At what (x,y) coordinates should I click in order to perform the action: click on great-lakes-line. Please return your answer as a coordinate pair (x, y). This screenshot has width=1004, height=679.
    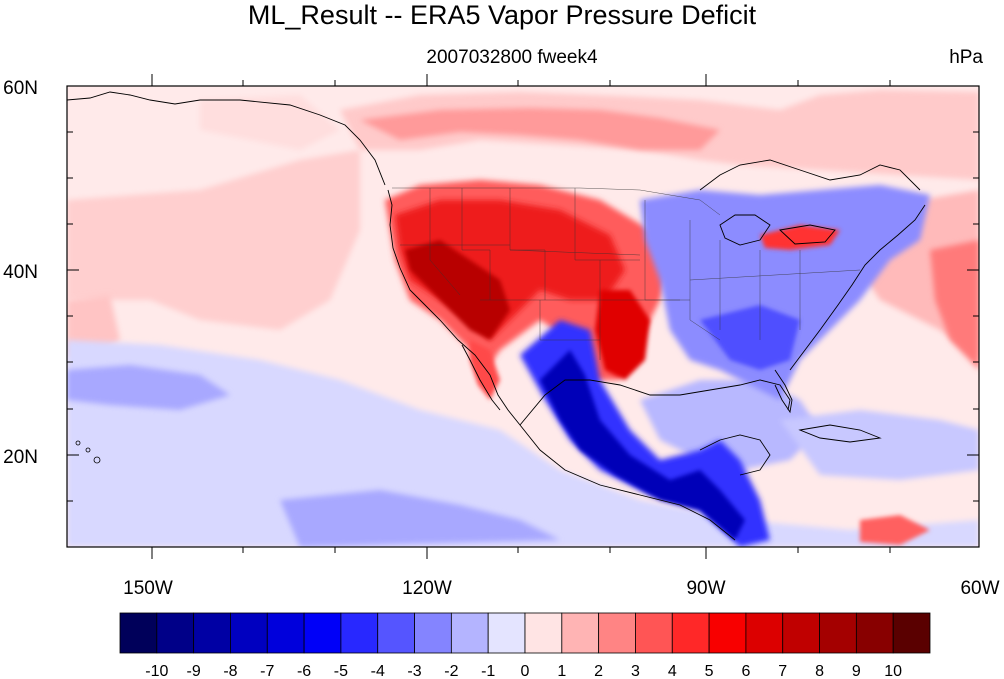
    Looking at the image, I should click on (777, 230).